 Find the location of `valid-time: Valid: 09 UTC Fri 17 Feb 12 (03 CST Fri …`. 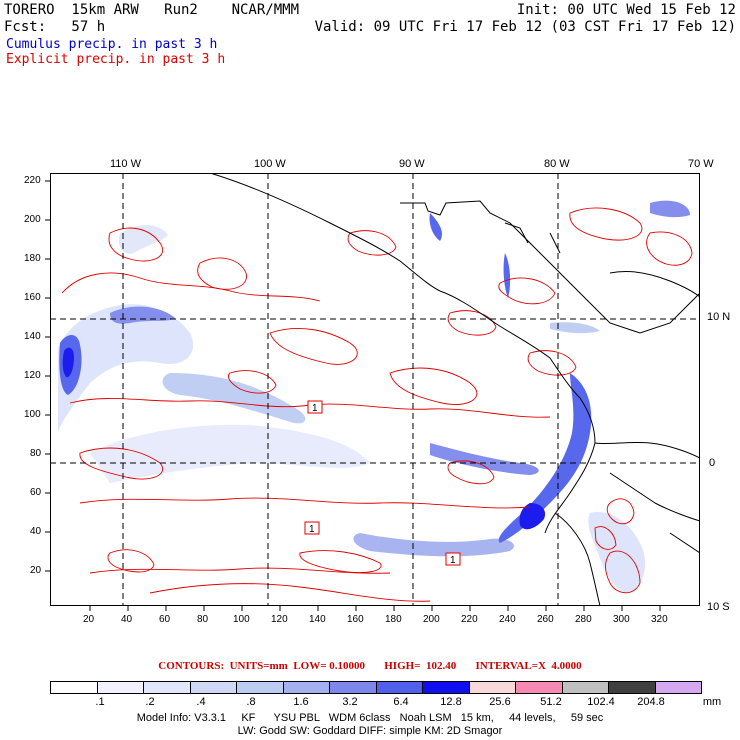

valid-time: Valid: 09 UTC Fri 17 Feb 12 (03 CST Fri … is located at coordinates (525, 27).